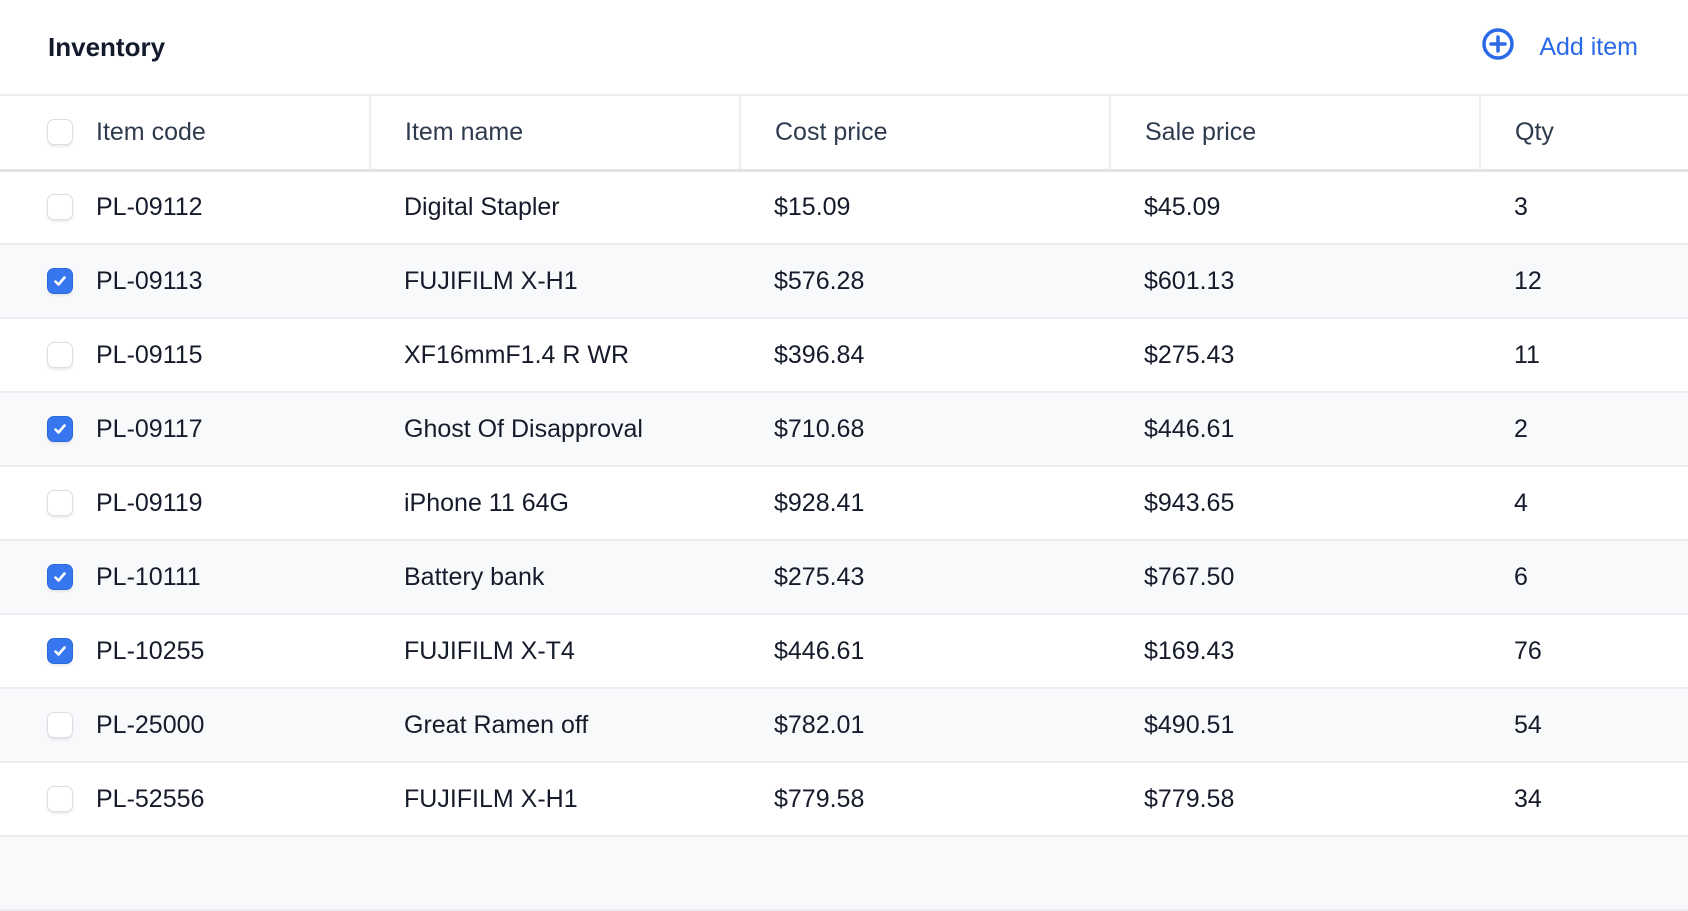  Describe the element at coordinates (555, 725) in the screenshot. I see `cell-item-name: Great Ramen off` at that location.